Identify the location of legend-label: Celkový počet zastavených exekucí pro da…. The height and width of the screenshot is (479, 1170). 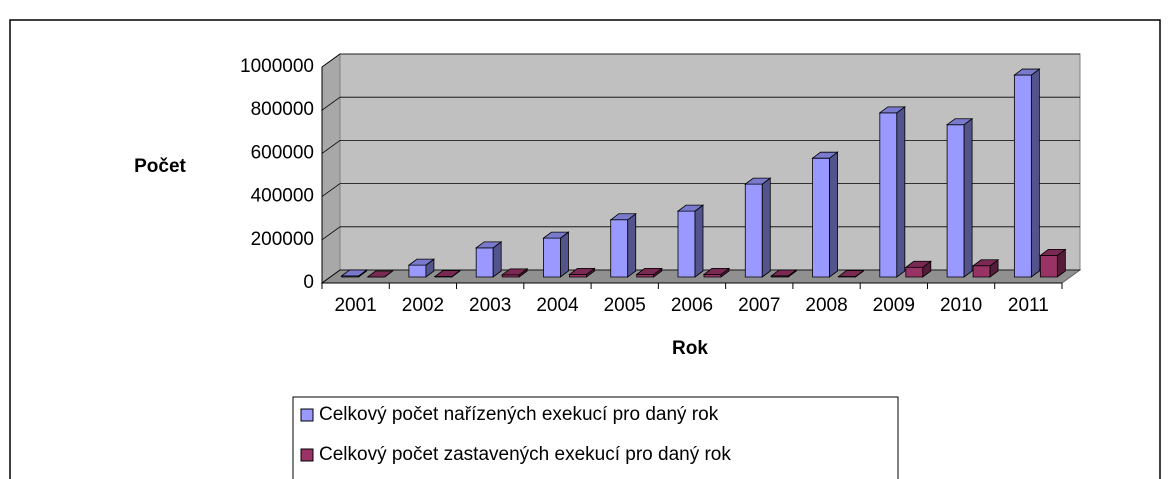
(525, 454).